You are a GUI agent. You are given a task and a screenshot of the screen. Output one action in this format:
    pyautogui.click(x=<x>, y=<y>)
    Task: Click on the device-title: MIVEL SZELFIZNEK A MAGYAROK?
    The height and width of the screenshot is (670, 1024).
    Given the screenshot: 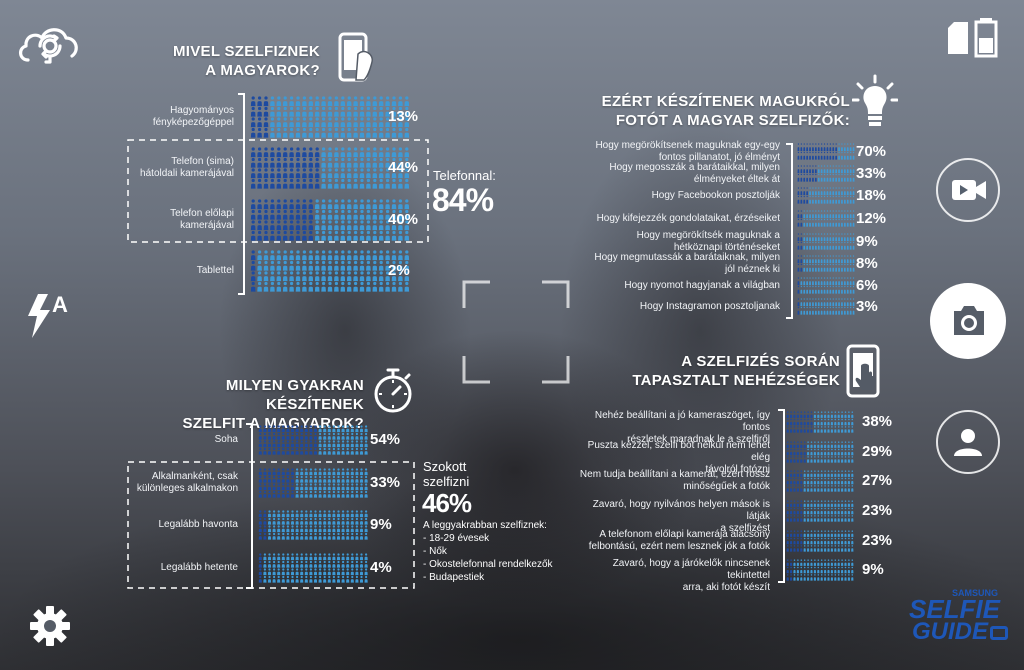 What is the action you would take?
    pyautogui.click(x=235, y=61)
    